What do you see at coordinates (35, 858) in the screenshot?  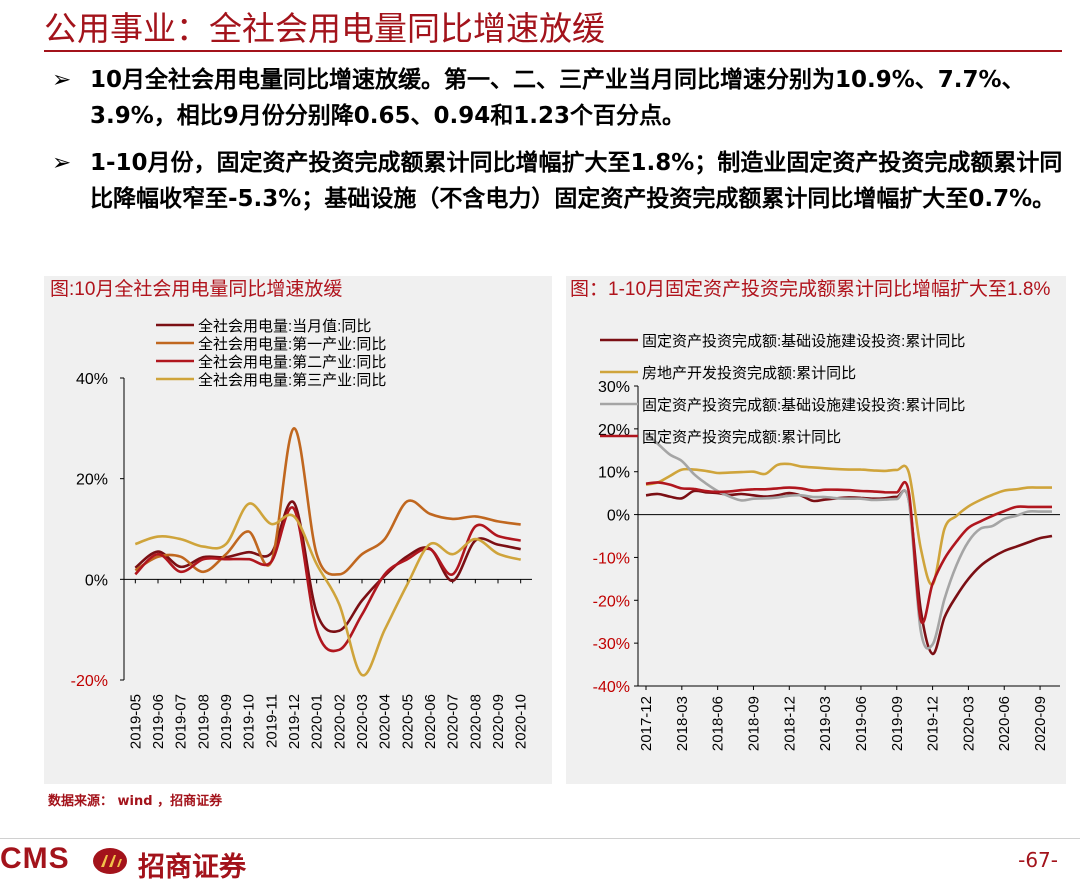 I see `logo-cms: CMS` at bounding box center [35, 858].